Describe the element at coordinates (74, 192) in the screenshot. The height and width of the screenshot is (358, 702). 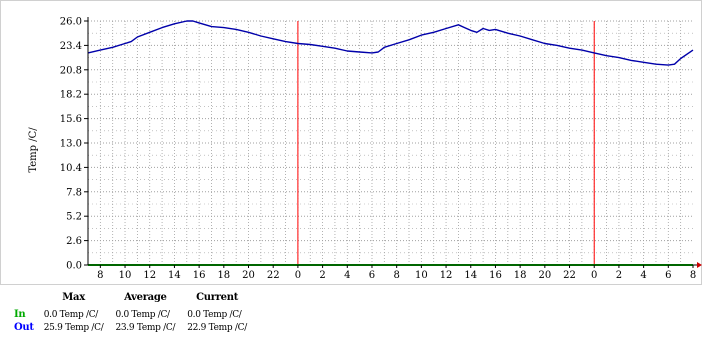
I see `y-tick-label: 7.8` at that location.